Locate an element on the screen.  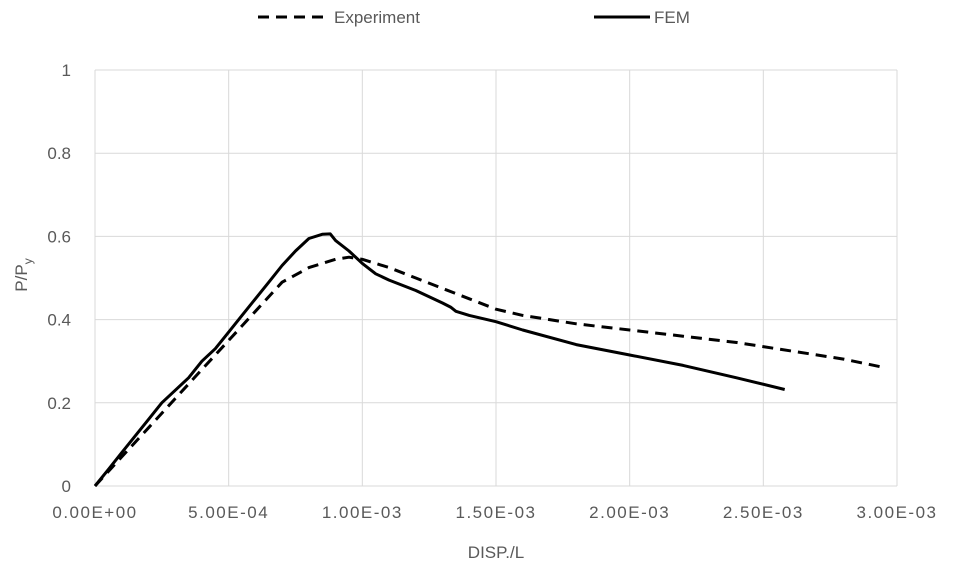
x-tick-label: 2.50E-03 is located at coordinates (763, 512).